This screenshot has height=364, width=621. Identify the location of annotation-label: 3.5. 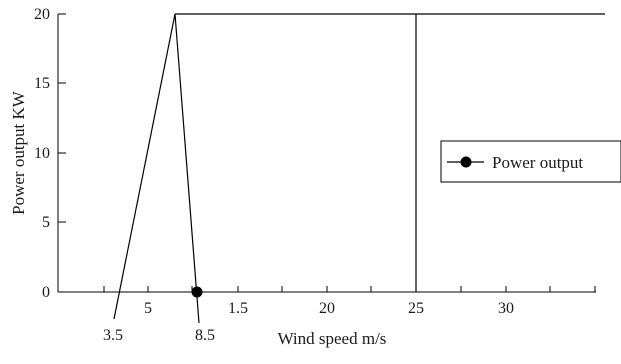
(113, 335).